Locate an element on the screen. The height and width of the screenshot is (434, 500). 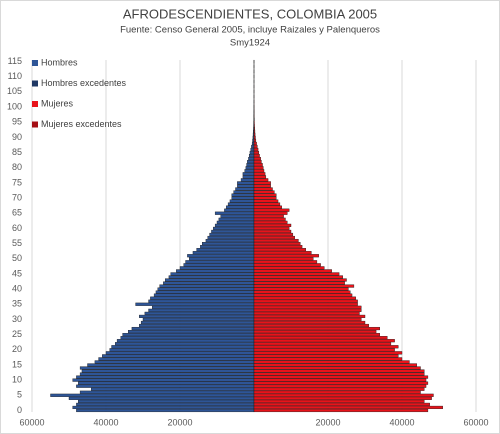
y-tick-label: 70 is located at coordinates (17, 197).